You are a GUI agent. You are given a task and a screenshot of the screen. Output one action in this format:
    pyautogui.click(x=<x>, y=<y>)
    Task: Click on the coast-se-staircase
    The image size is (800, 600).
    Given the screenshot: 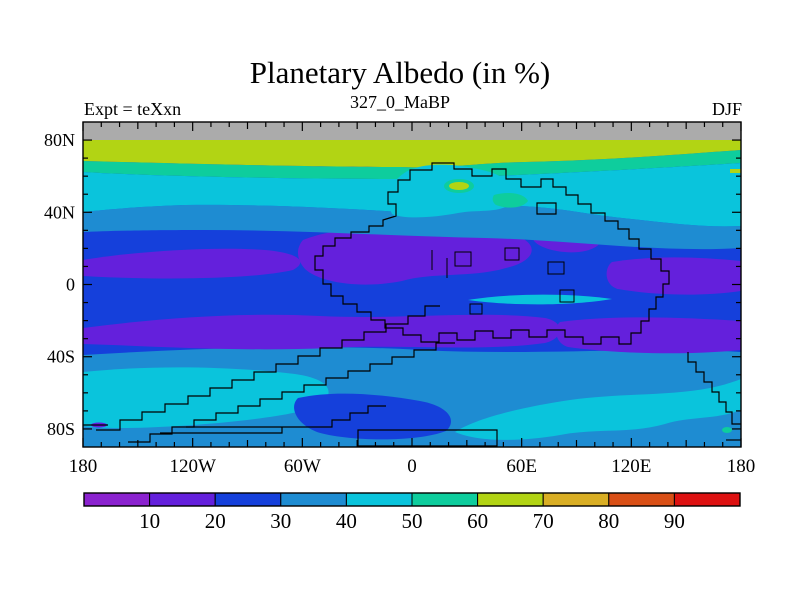 What is the action you would take?
    pyautogui.click(x=714, y=388)
    